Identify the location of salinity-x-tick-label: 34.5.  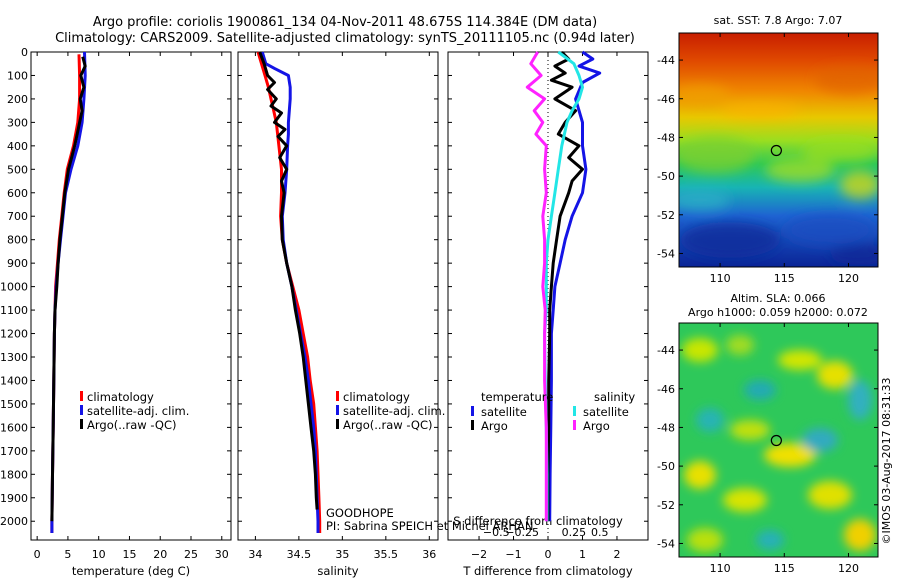
(299, 554).